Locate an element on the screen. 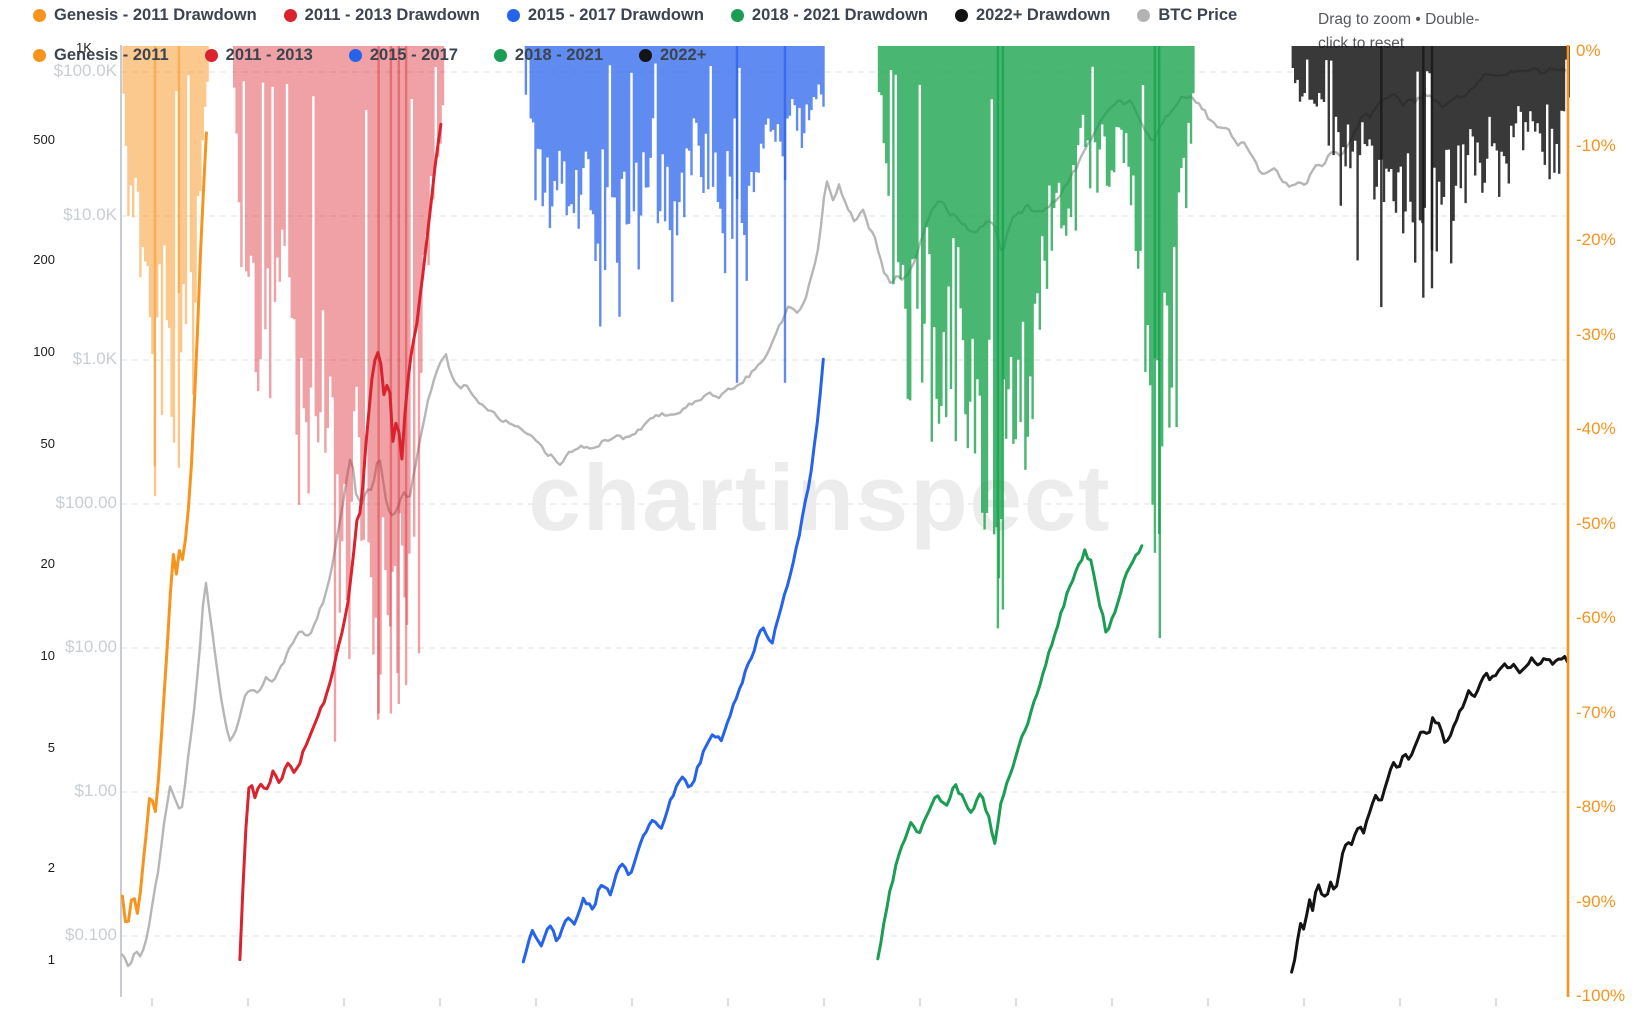  legend-label: 2011 - 2013 is located at coordinates (269, 55).